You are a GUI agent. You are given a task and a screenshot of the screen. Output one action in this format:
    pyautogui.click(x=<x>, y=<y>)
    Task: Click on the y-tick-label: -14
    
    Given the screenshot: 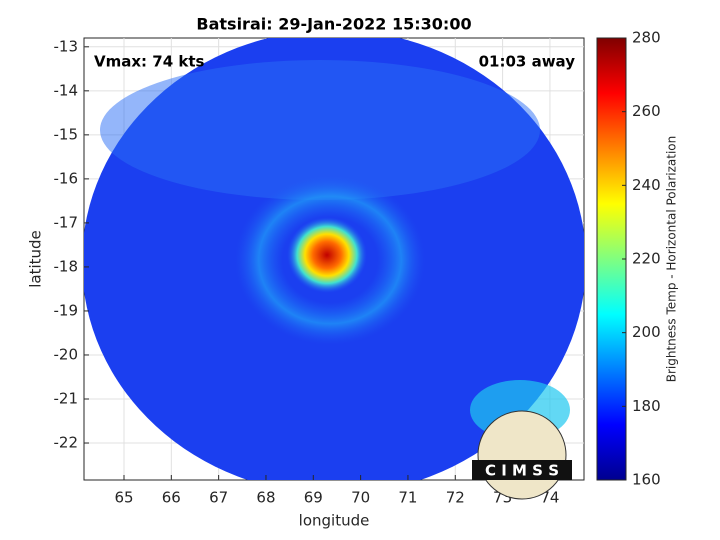 What is the action you would take?
    pyautogui.click(x=66, y=90)
    